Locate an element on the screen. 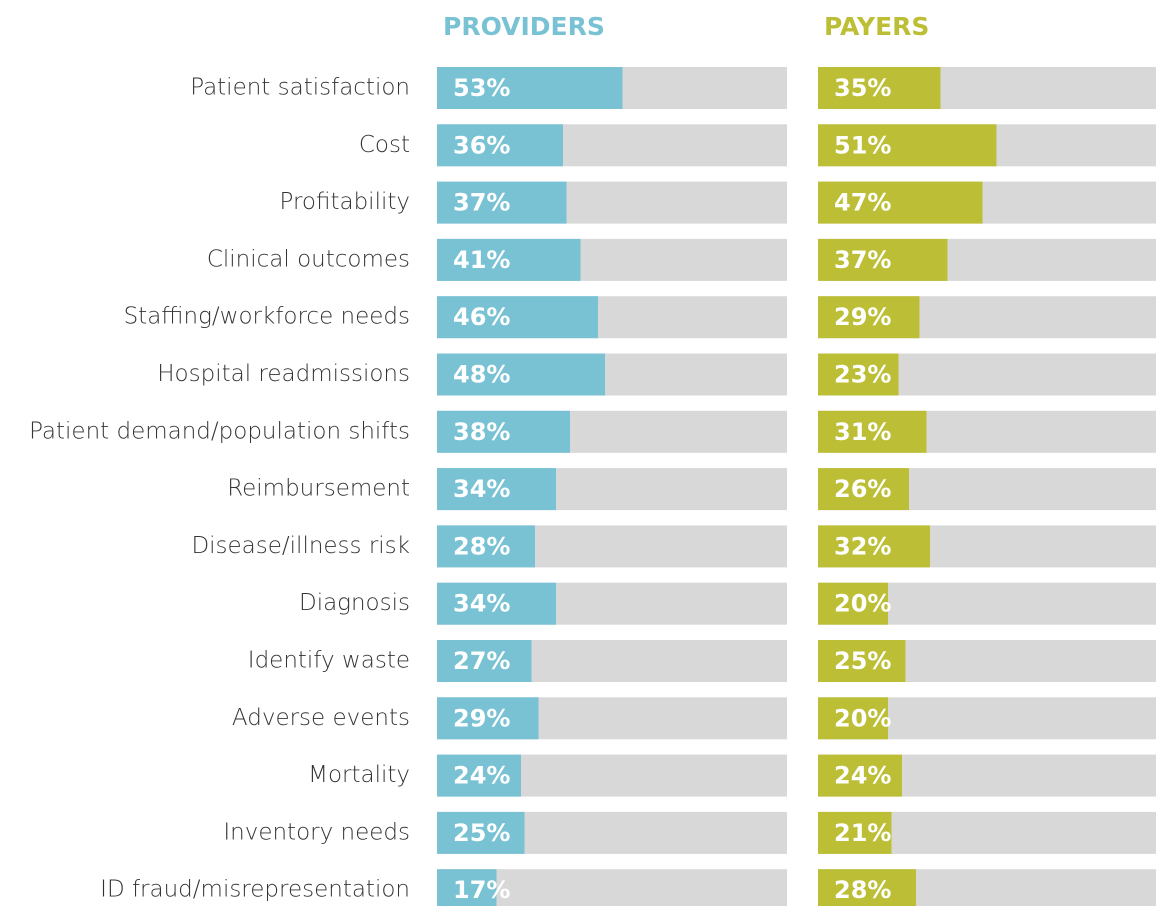 The image size is (1156, 906). value-label: 27% is located at coordinates (481, 661).